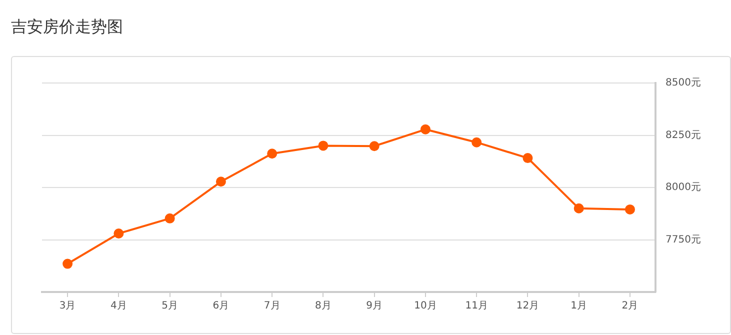  I want to click on y-tick-label: 8500元, so click(684, 83).